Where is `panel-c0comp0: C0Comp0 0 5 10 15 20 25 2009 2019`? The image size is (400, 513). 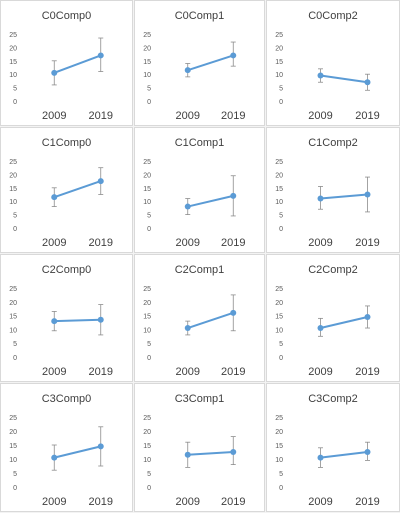 panel-c0comp0: C0Comp0 0 5 10 15 20 25 2009 2019 is located at coordinates (66, 63).